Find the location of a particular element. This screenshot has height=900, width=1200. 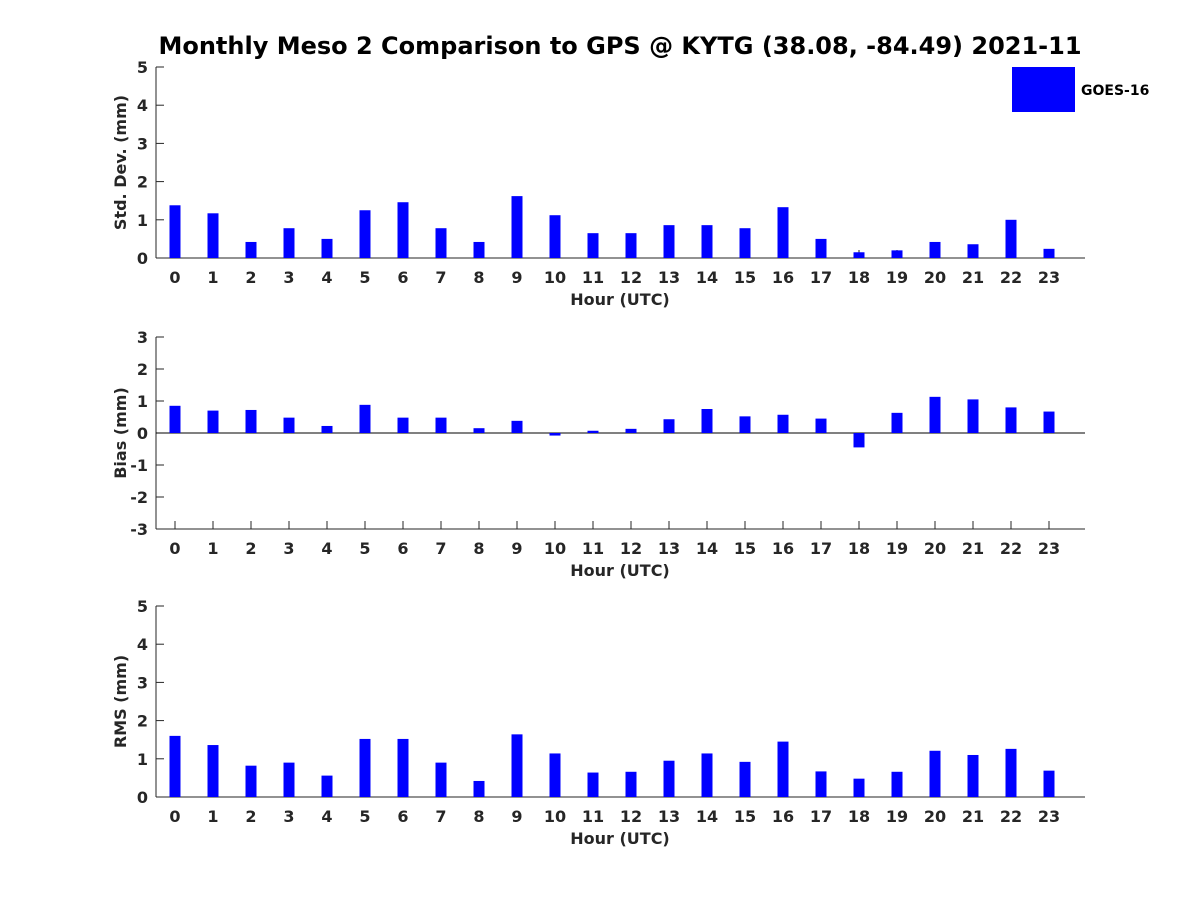

x-tick-label: 2 is located at coordinates (250, 277).